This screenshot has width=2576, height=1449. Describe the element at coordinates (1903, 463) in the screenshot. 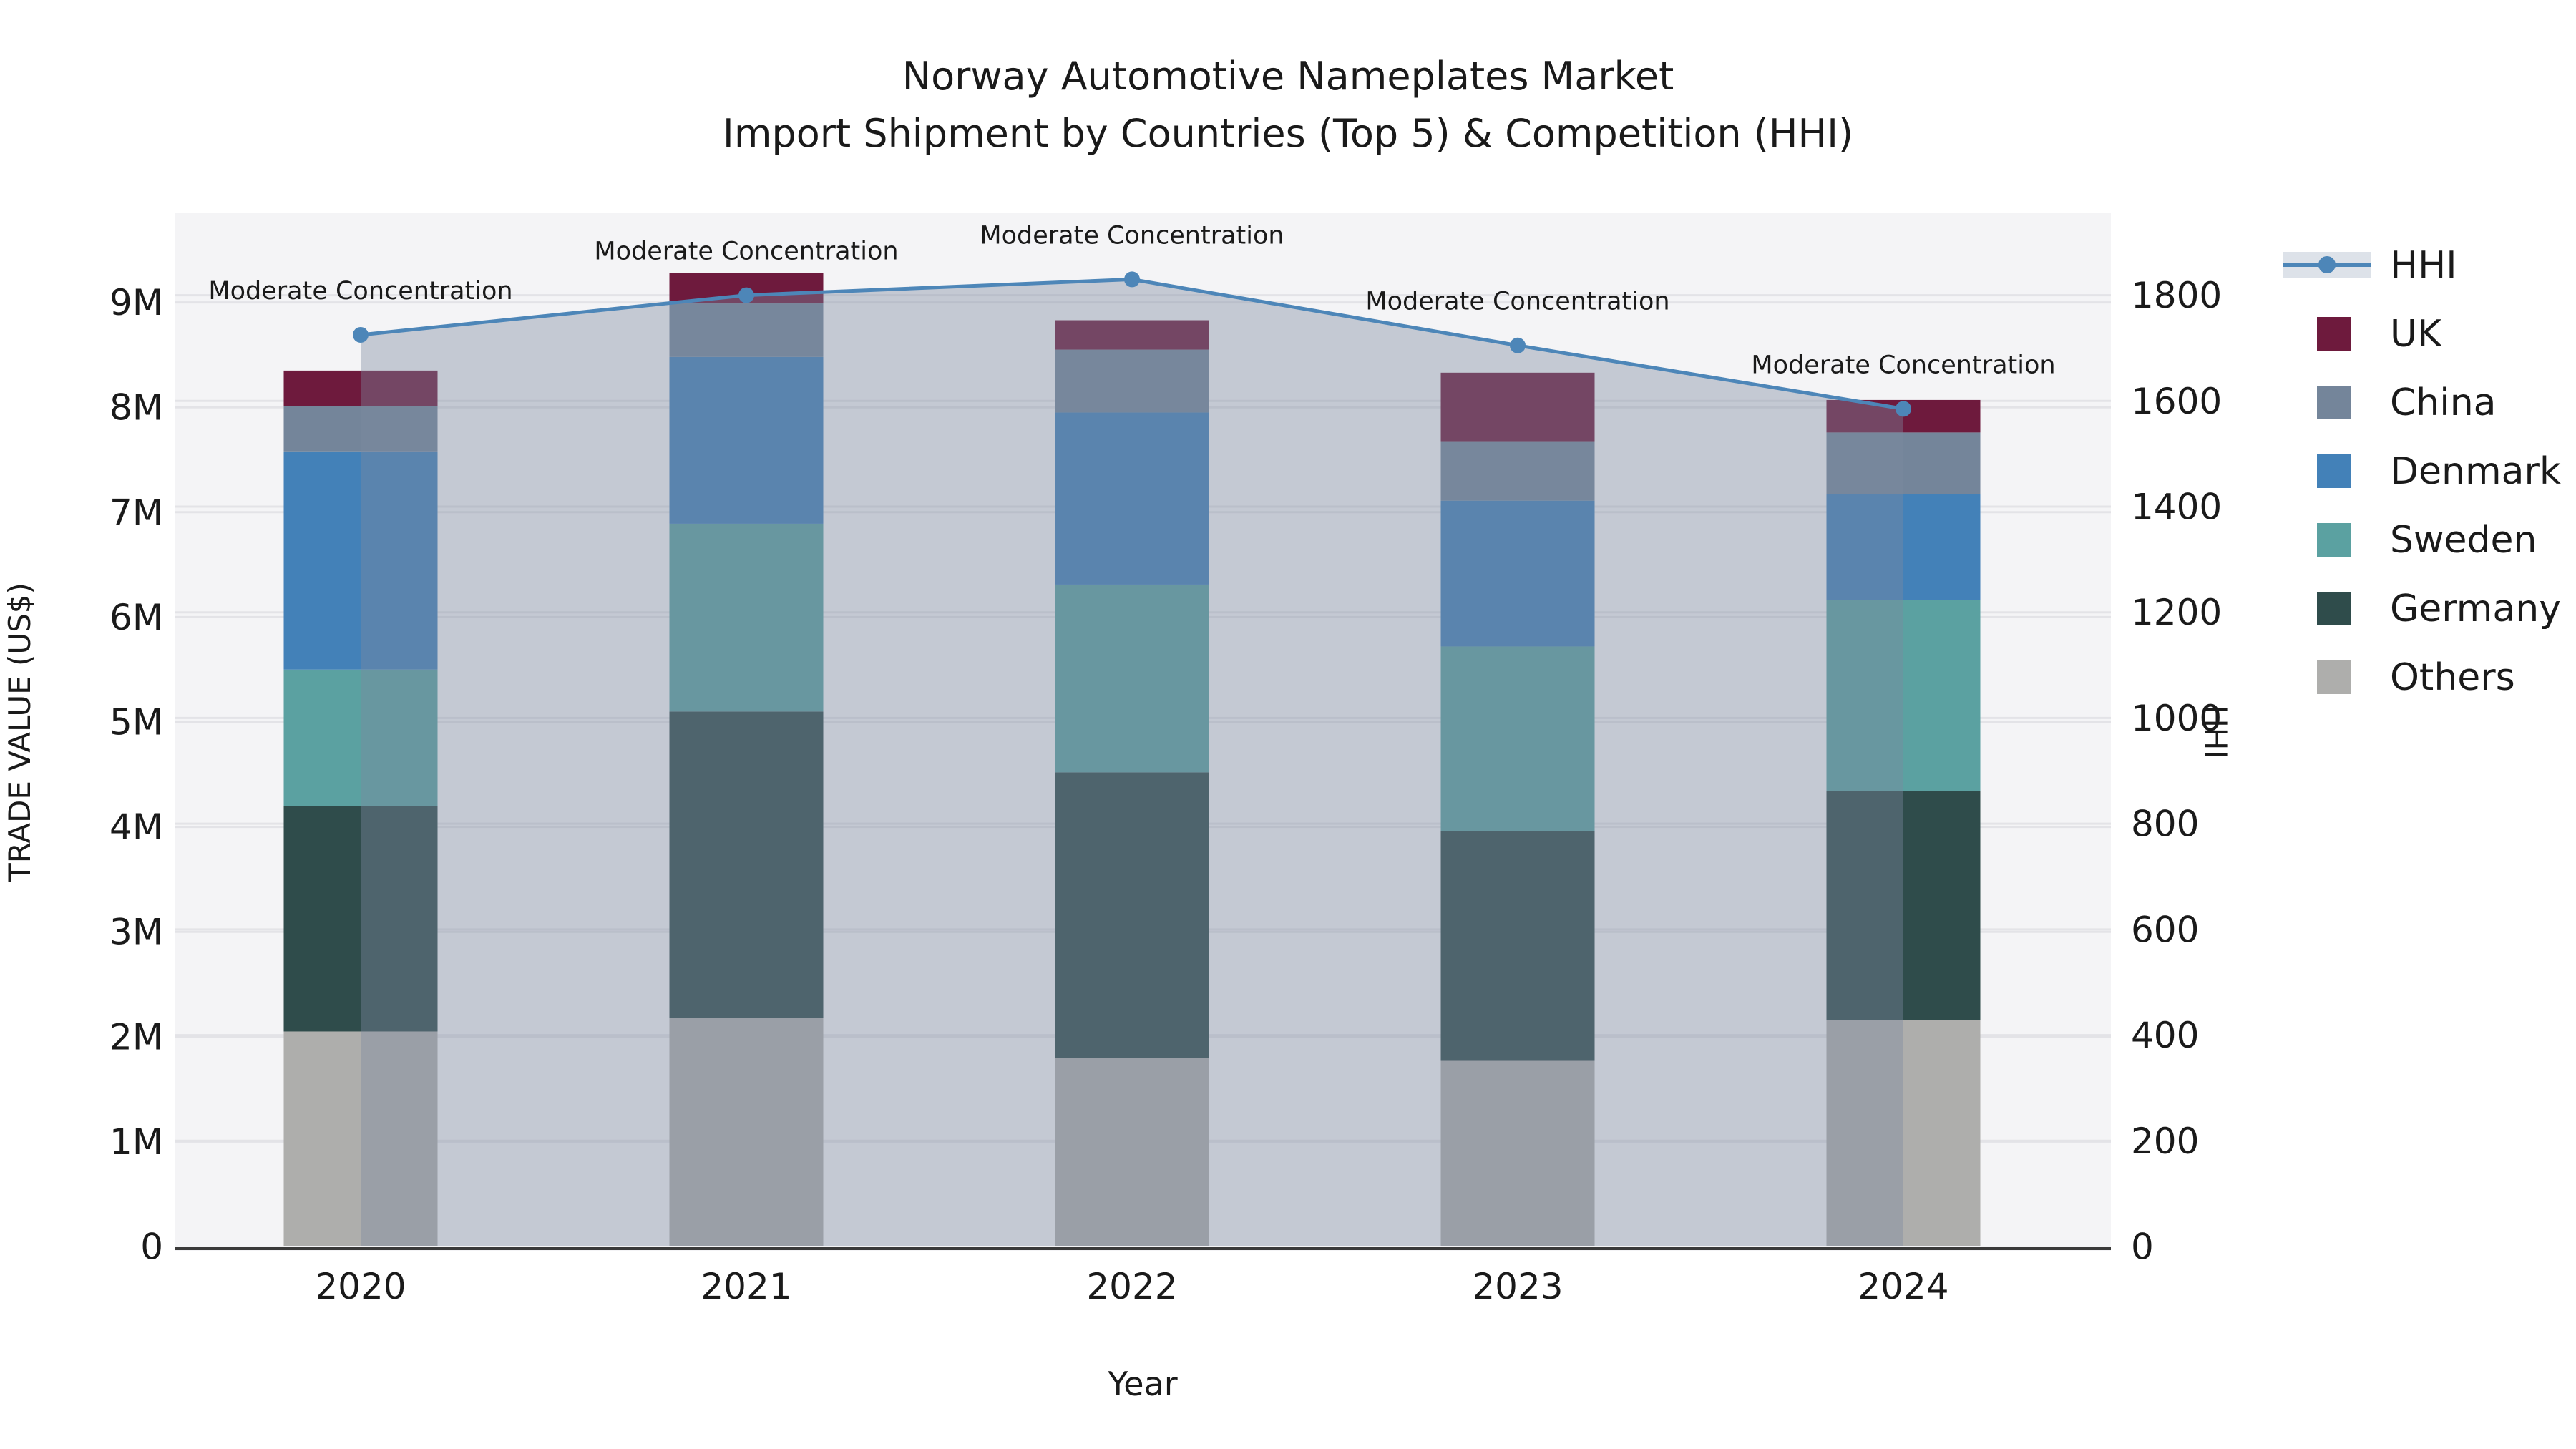

I see `bar-segment-china-2024` at that location.